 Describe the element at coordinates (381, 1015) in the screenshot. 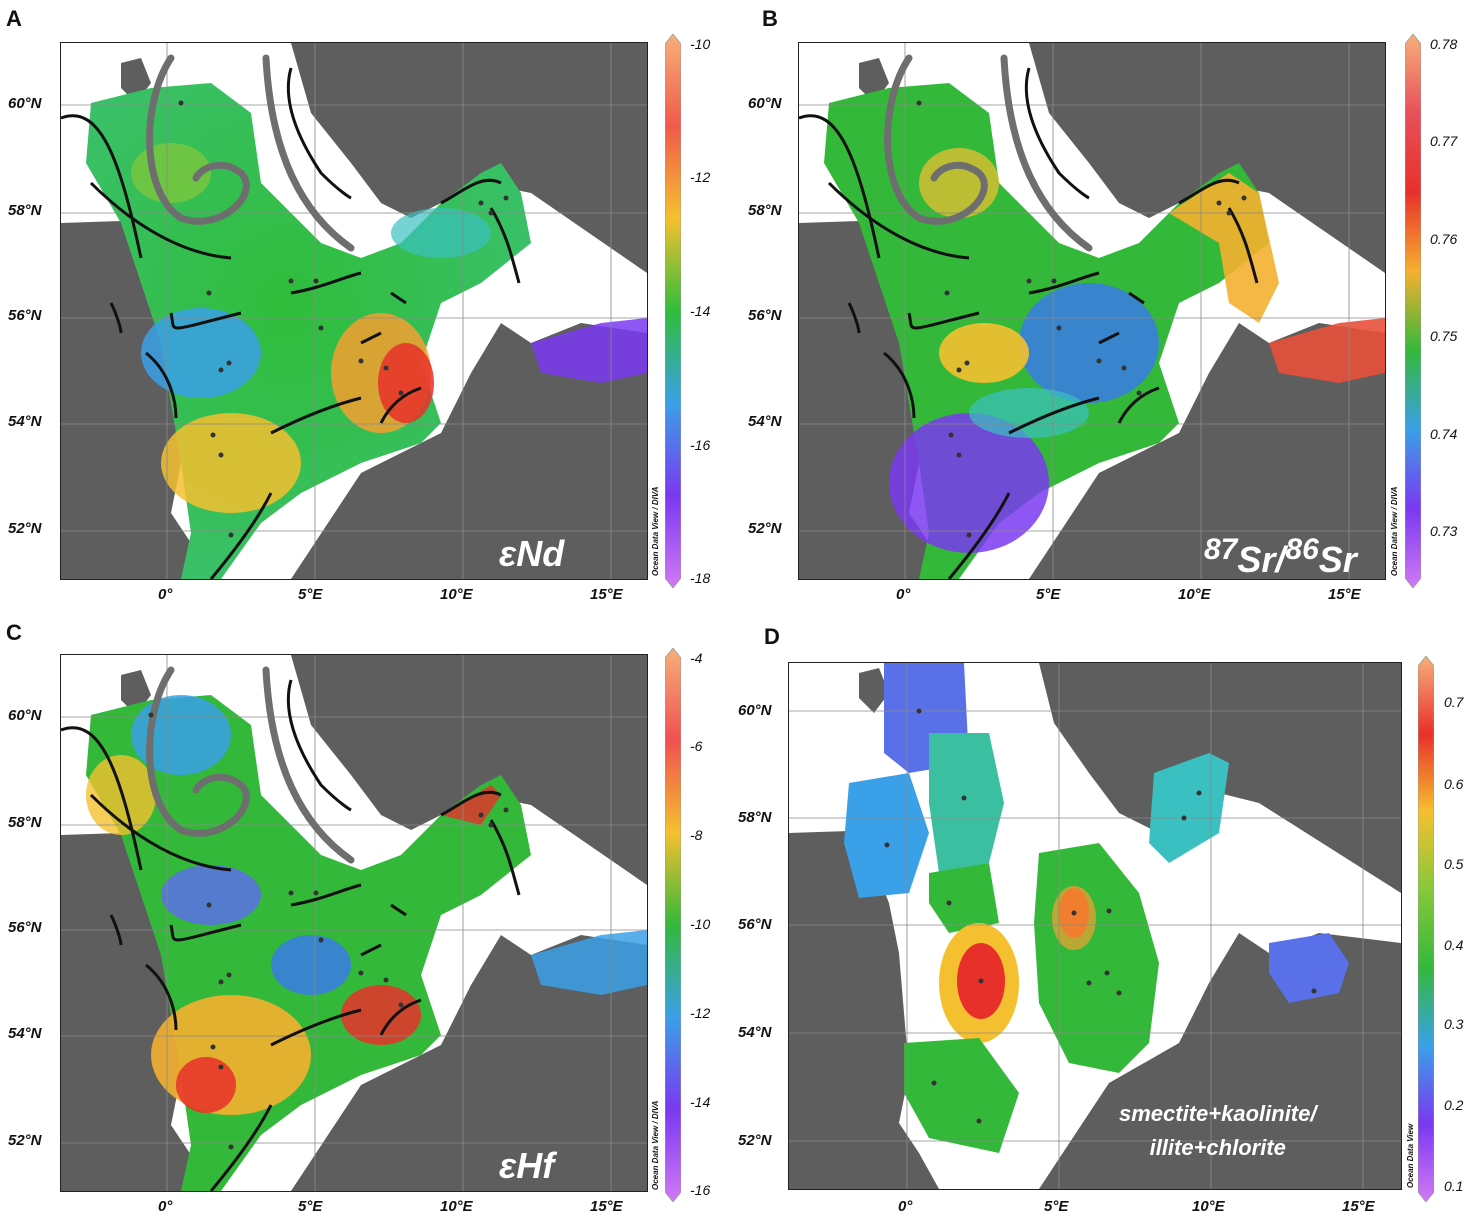

I see `field-red-e` at that location.